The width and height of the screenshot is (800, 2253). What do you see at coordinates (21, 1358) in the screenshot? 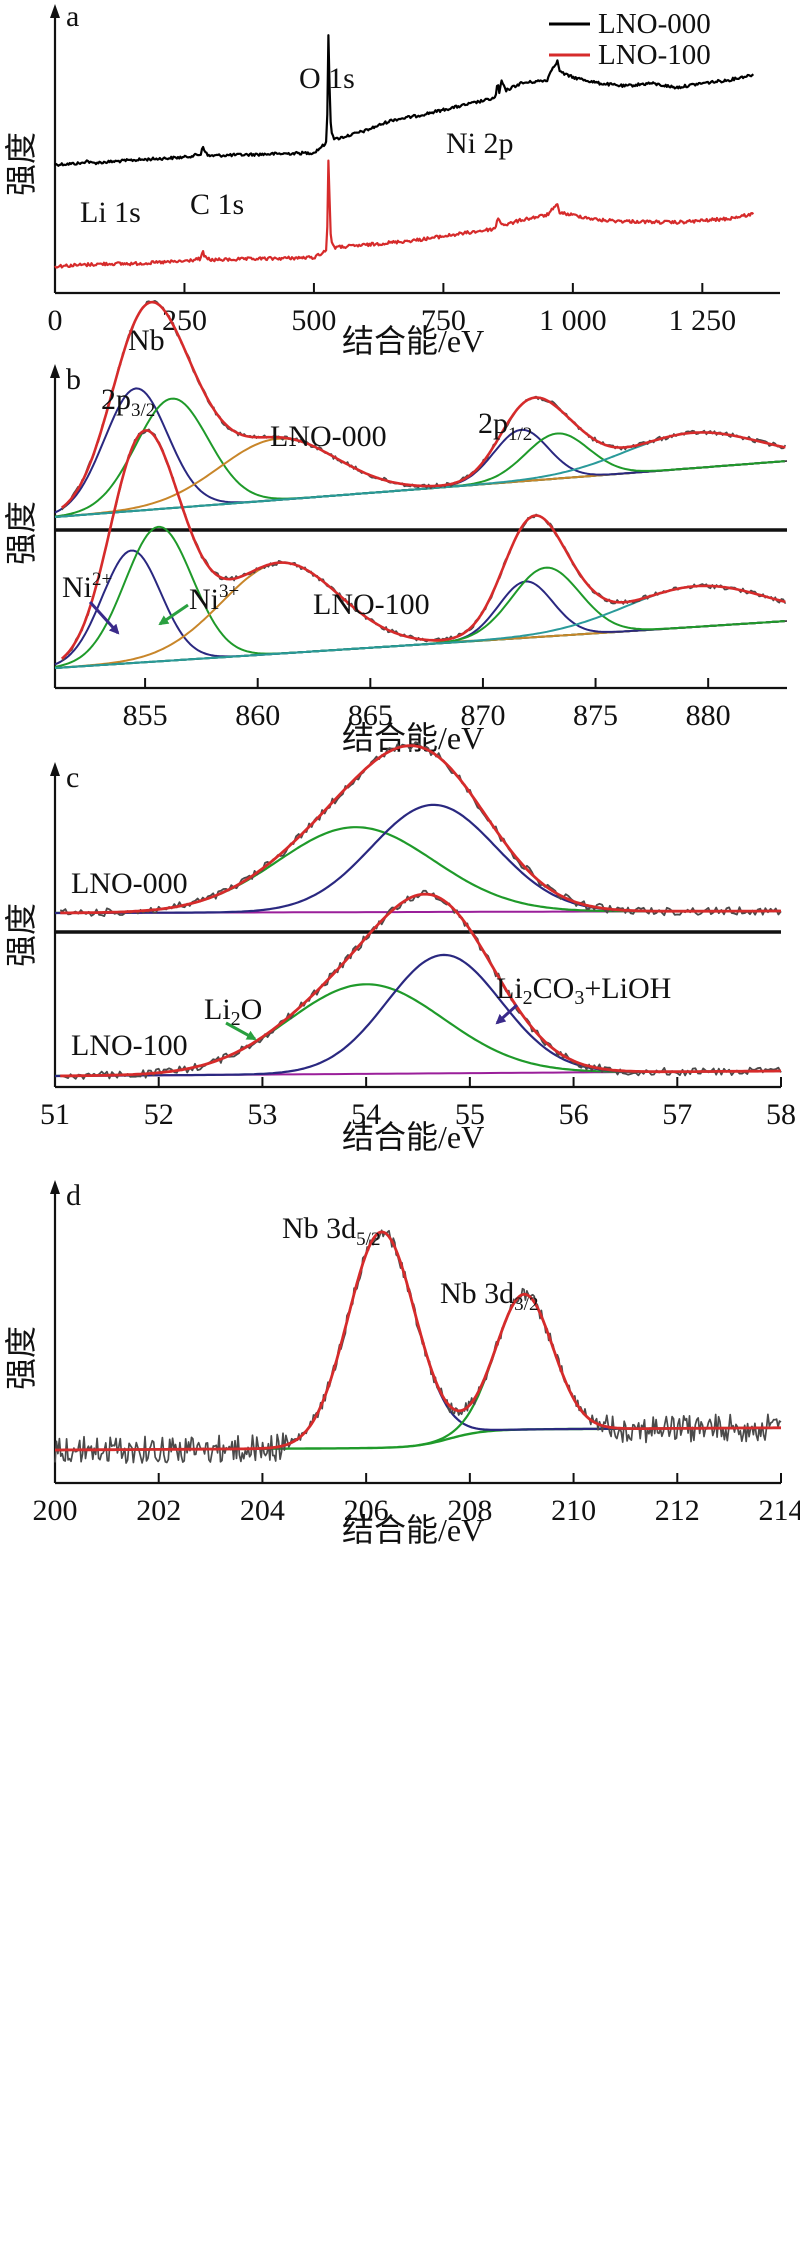
I see `panel-d-ylabel: 强度` at bounding box center [21, 1358].